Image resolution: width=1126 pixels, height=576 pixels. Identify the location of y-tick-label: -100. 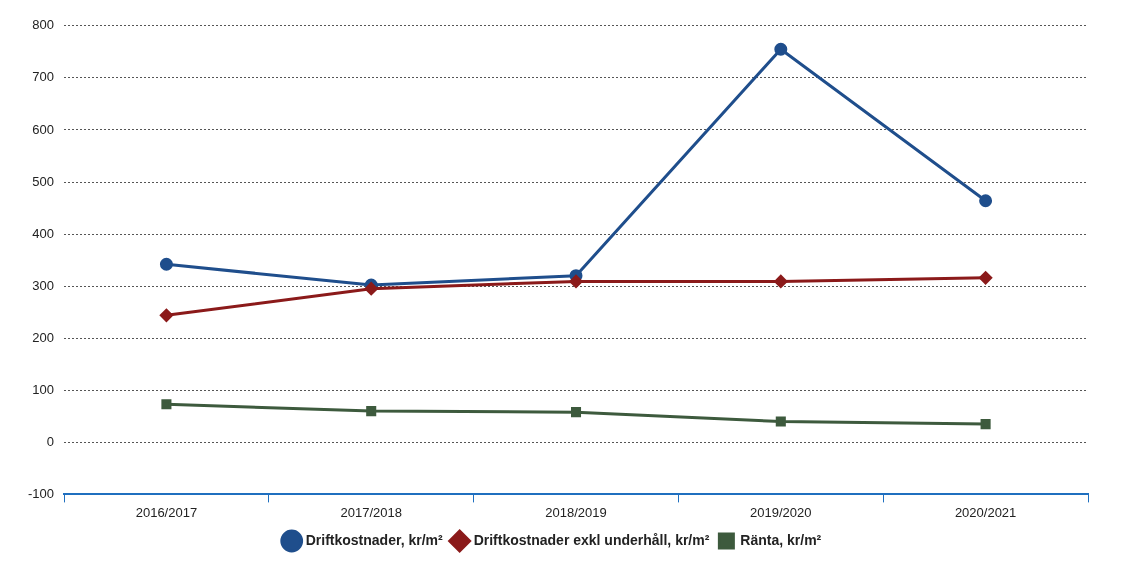
(41, 493).